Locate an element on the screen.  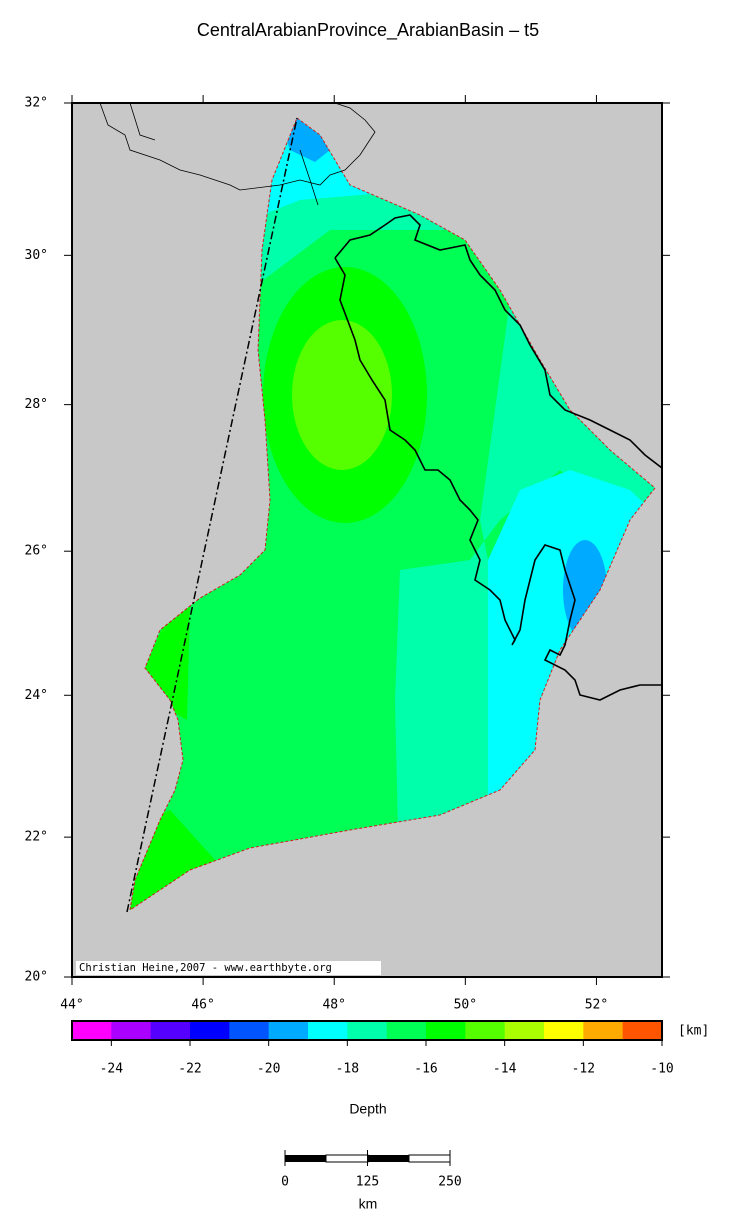
y-tick-label: 26° is located at coordinates (36, 551).